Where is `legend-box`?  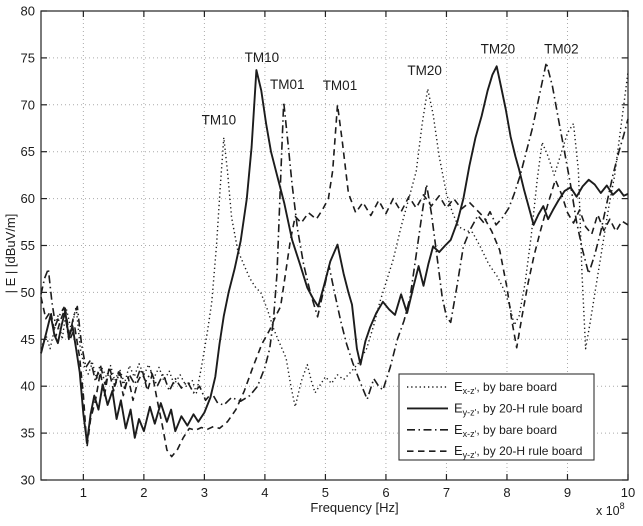
legend-box is located at coordinates (496, 417).